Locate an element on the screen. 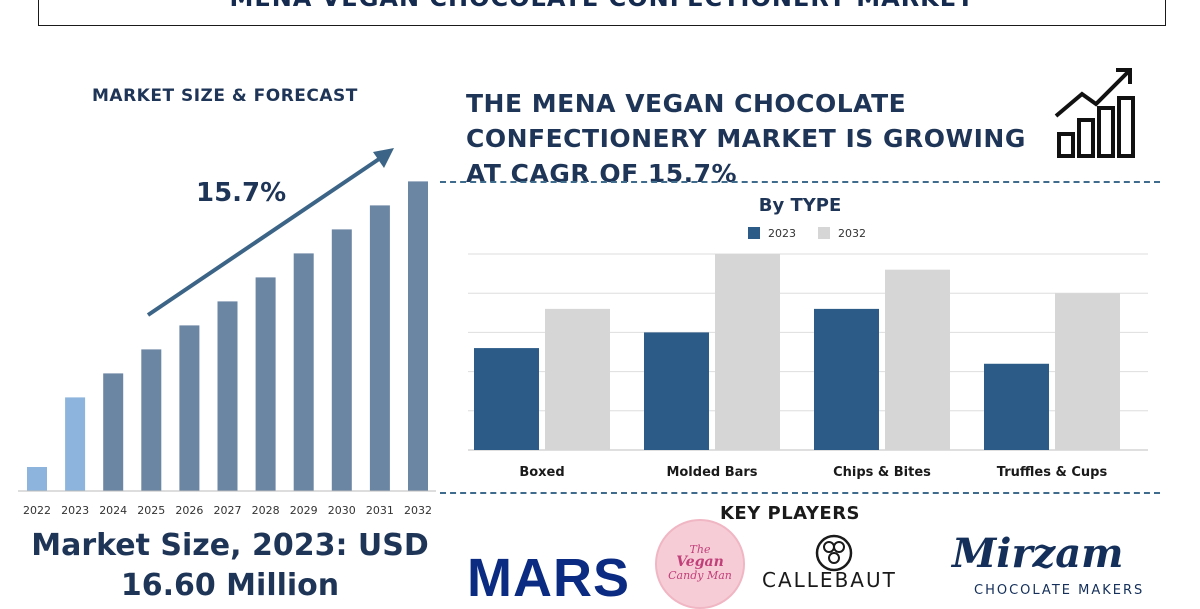  forecast-bar-2029 is located at coordinates (303, 372).